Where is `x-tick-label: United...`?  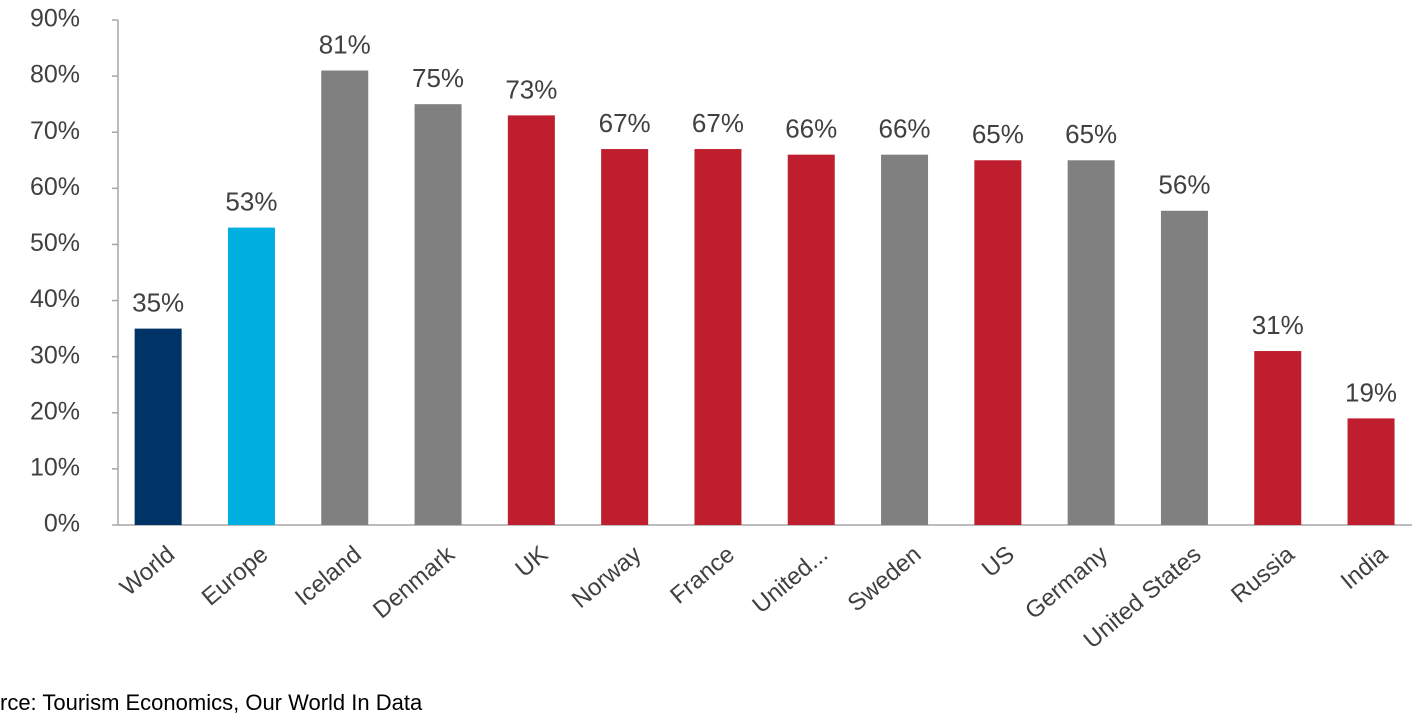 x-tick-label: United... is located at coordinates (790, 580).